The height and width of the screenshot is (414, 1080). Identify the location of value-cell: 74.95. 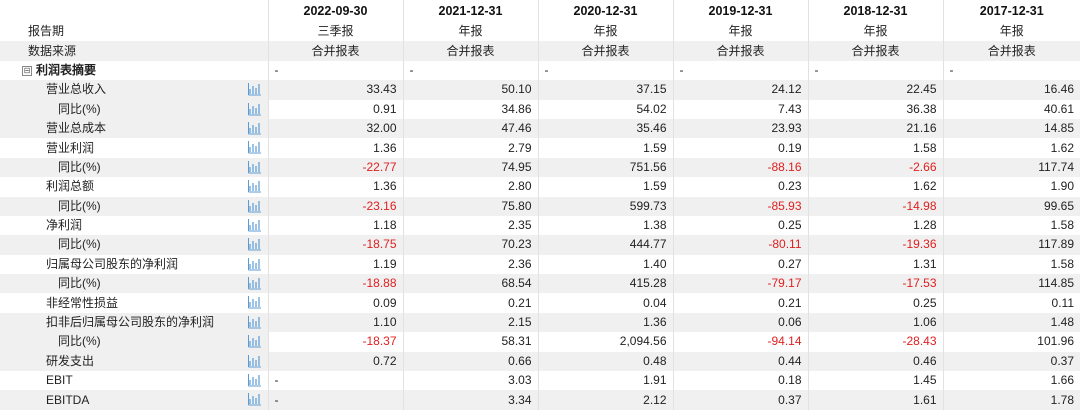
(470, 167).